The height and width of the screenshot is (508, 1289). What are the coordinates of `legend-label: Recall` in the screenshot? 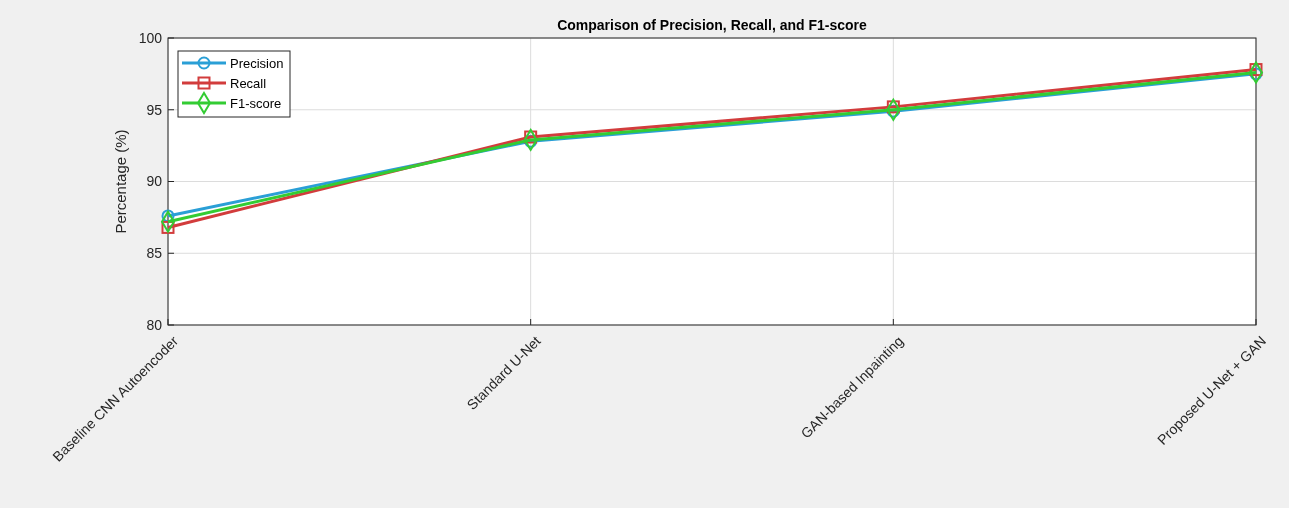 It's located at (248, 83).